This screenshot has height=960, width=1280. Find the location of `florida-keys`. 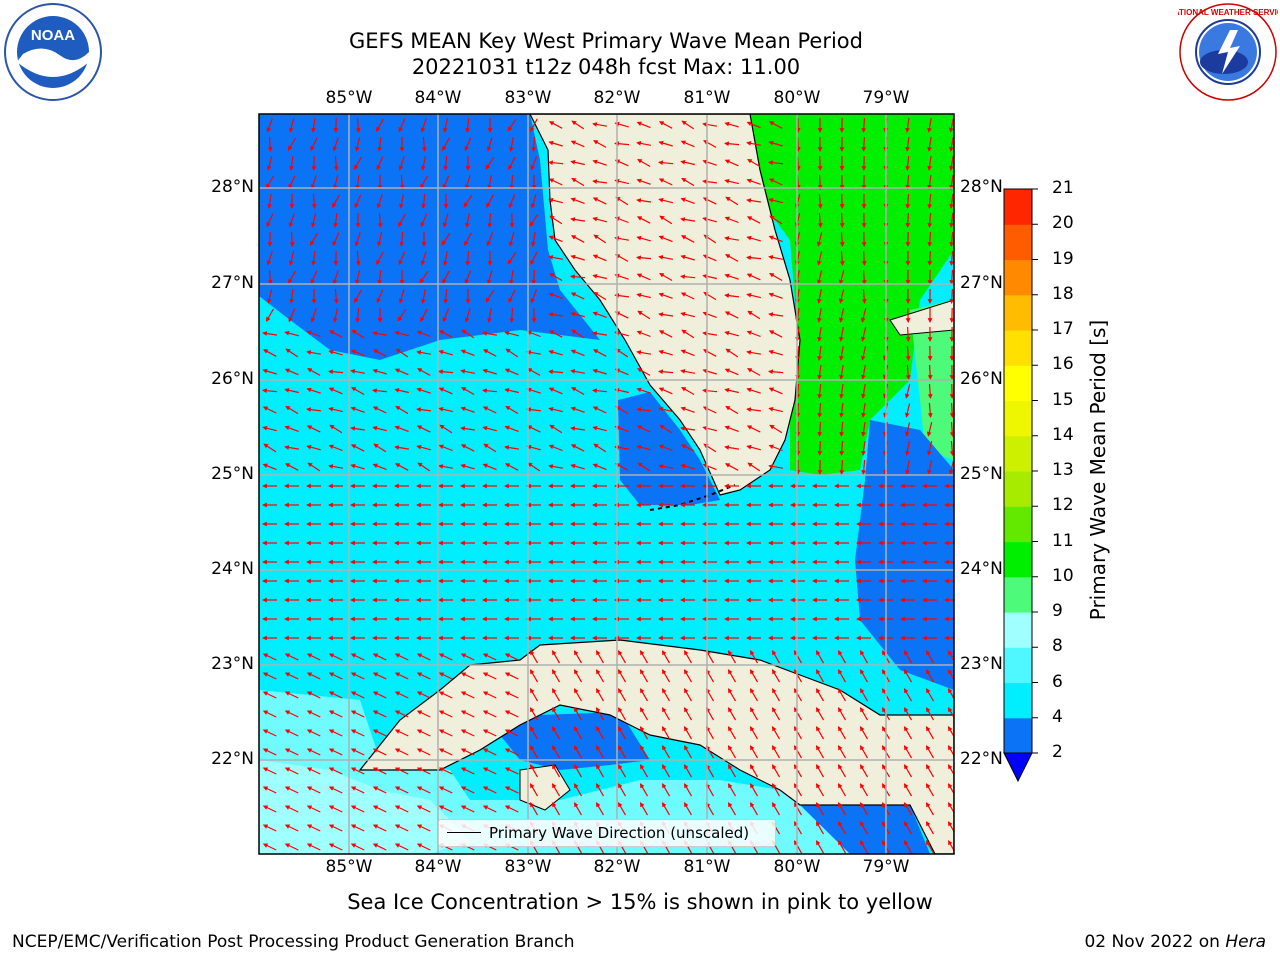

florida-keys is located at coordinates (692, 497).